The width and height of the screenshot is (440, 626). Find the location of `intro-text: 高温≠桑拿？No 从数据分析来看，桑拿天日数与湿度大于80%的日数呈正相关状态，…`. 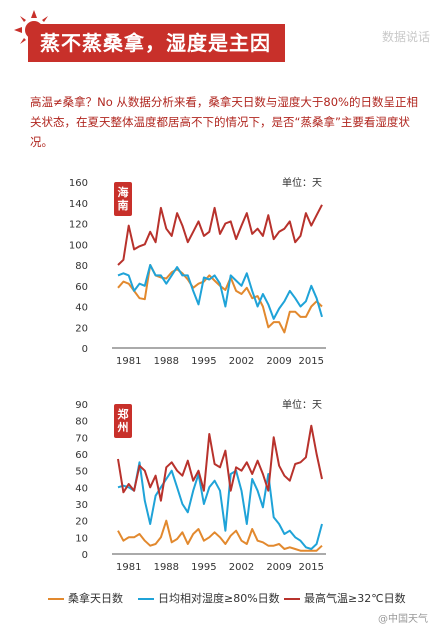

intro-text: 高温≠桑拿？No 从数据分析来看，桑拿天日数与湿度大于80%的日数呈正相关状态，… is located at coordinates (224, 122).